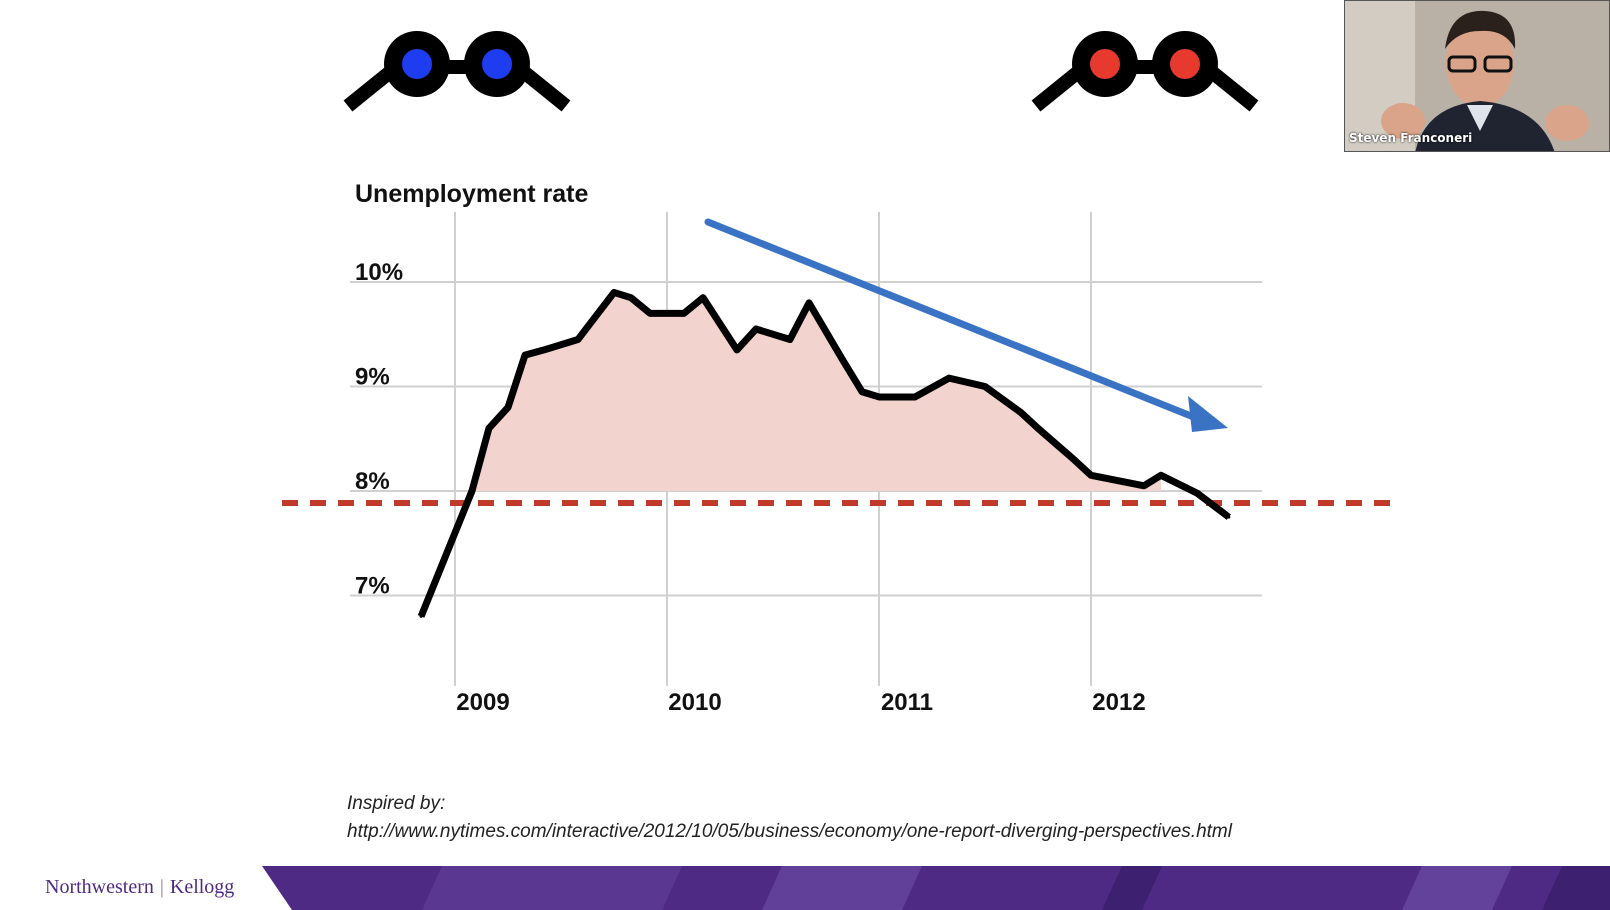 The image size is (1610, 910). Describe the element at coordinates (99, 887) in the screenshot. I see `logo-northwestern: Northwestern` at that location.